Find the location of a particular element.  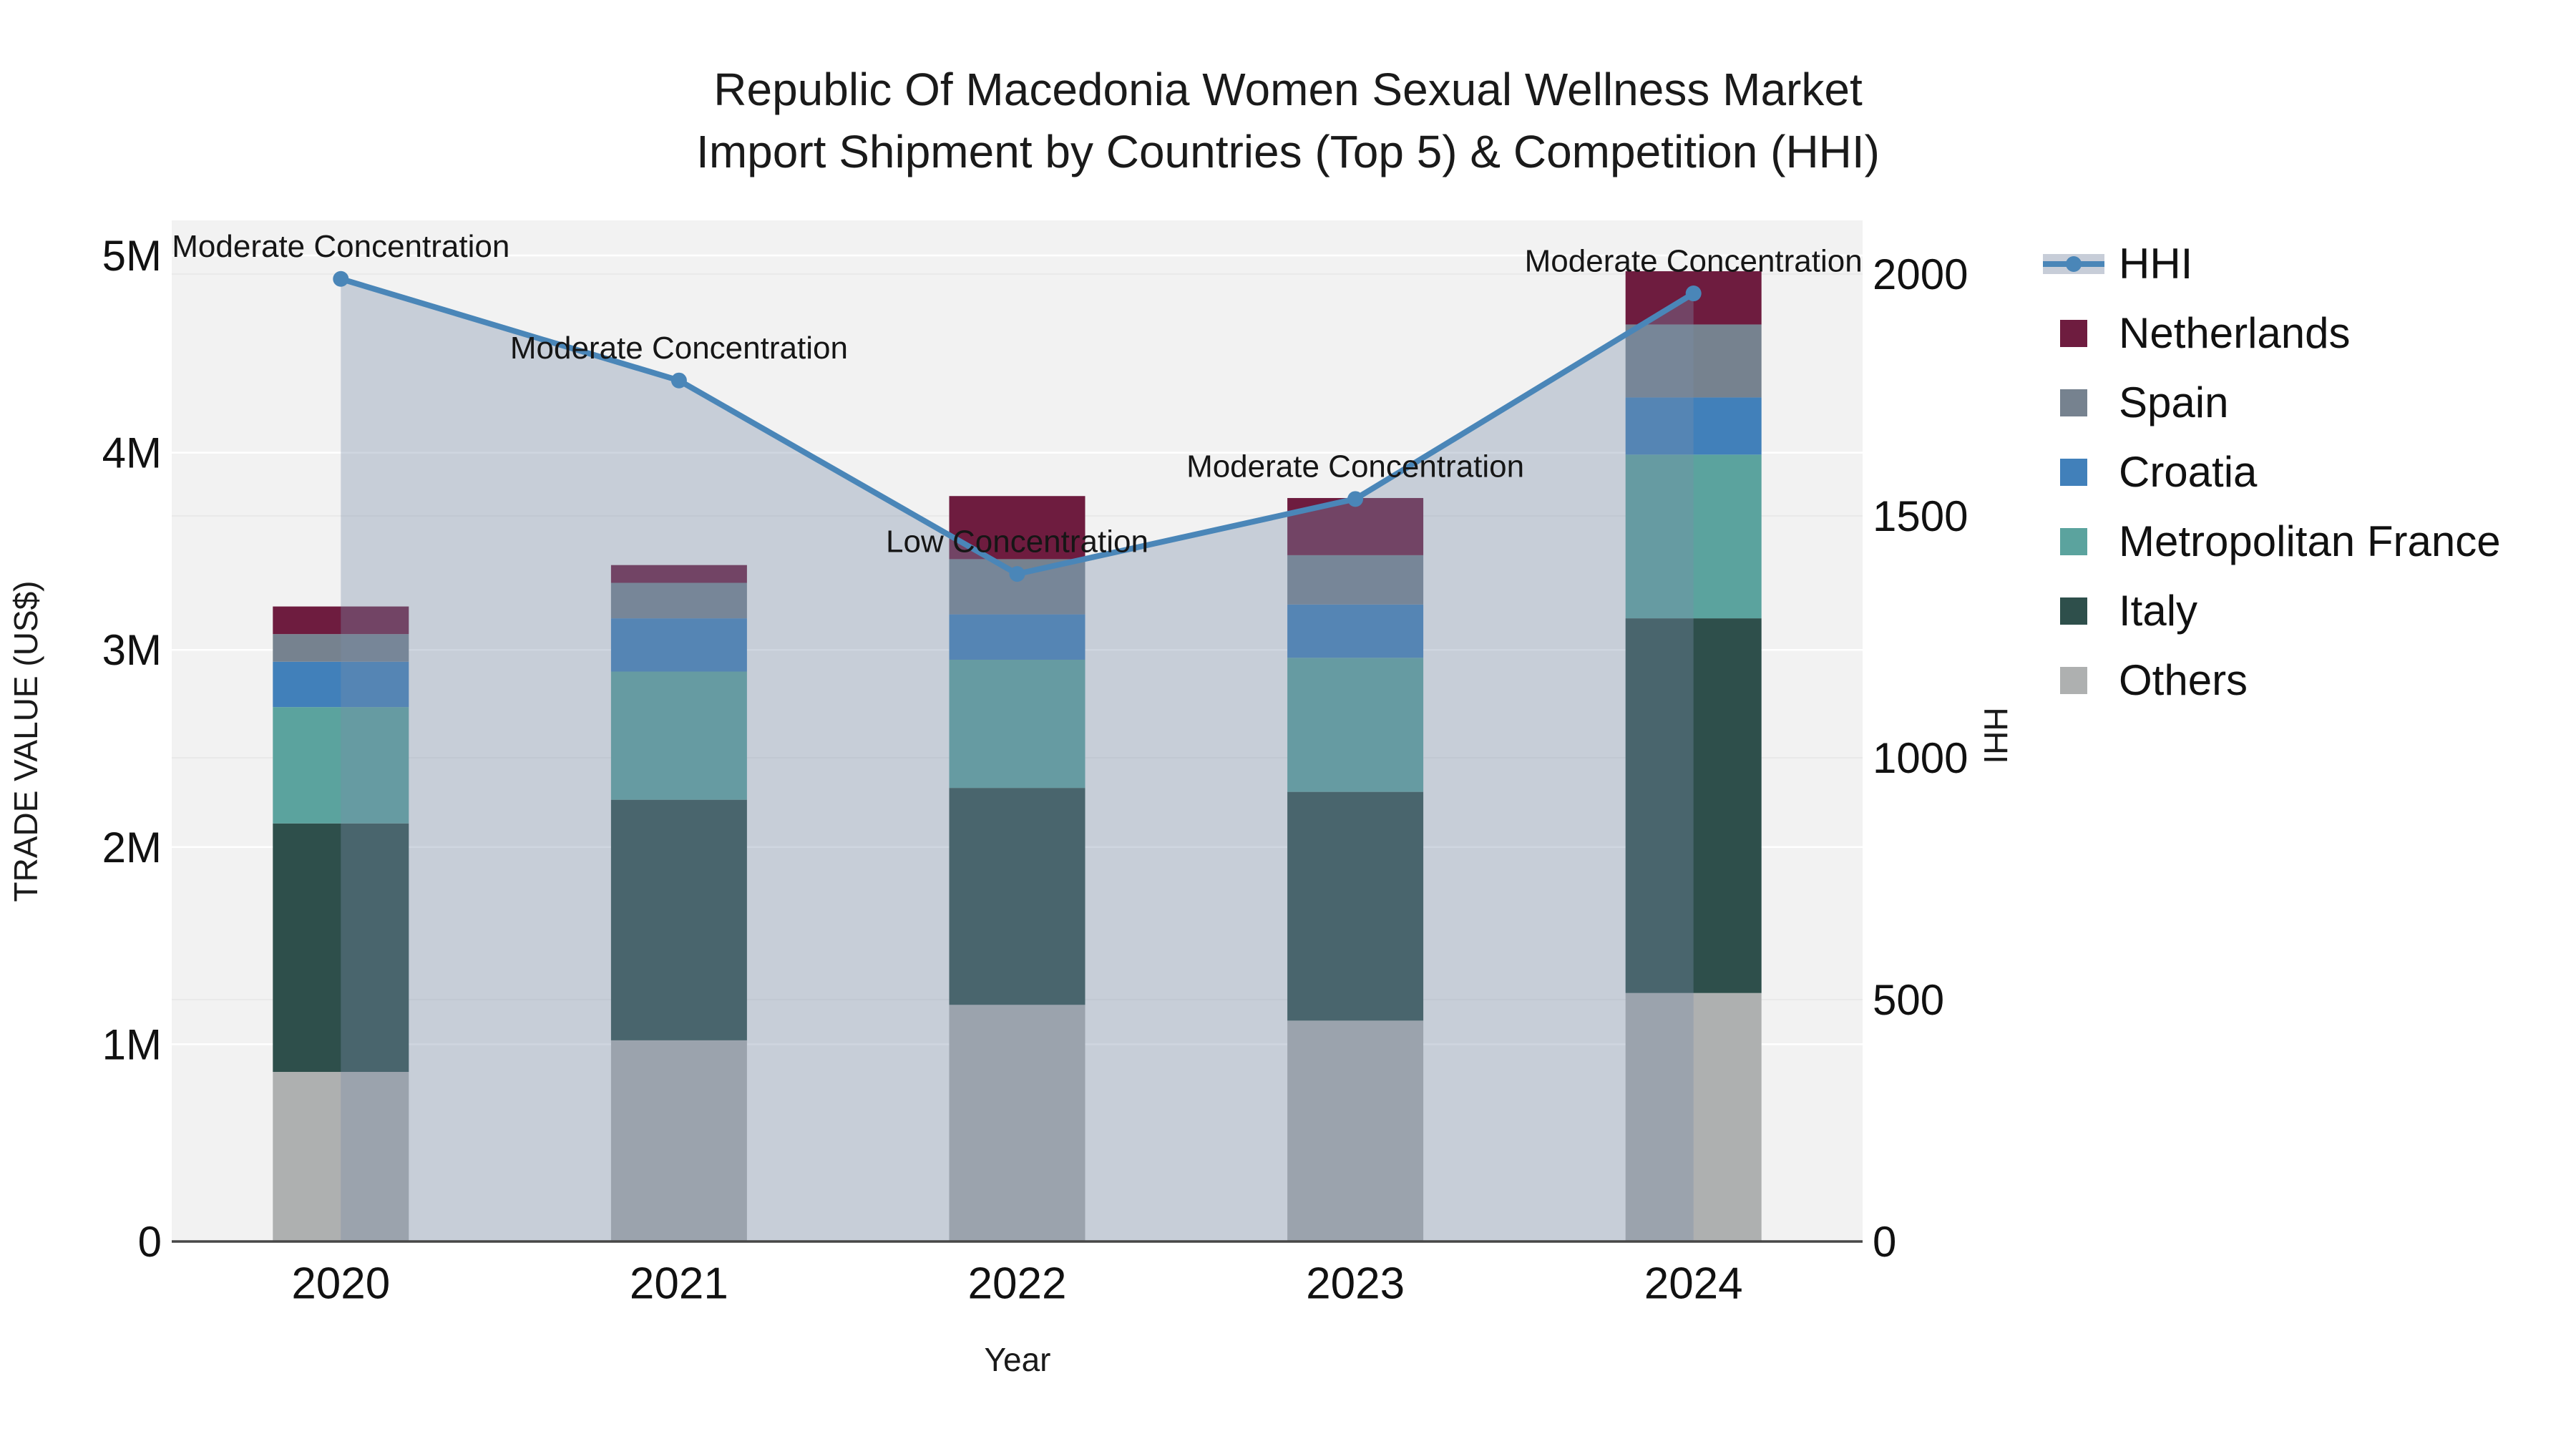

bar-segment-metropolitan-france-2021 is located at coordinates (678, 735).